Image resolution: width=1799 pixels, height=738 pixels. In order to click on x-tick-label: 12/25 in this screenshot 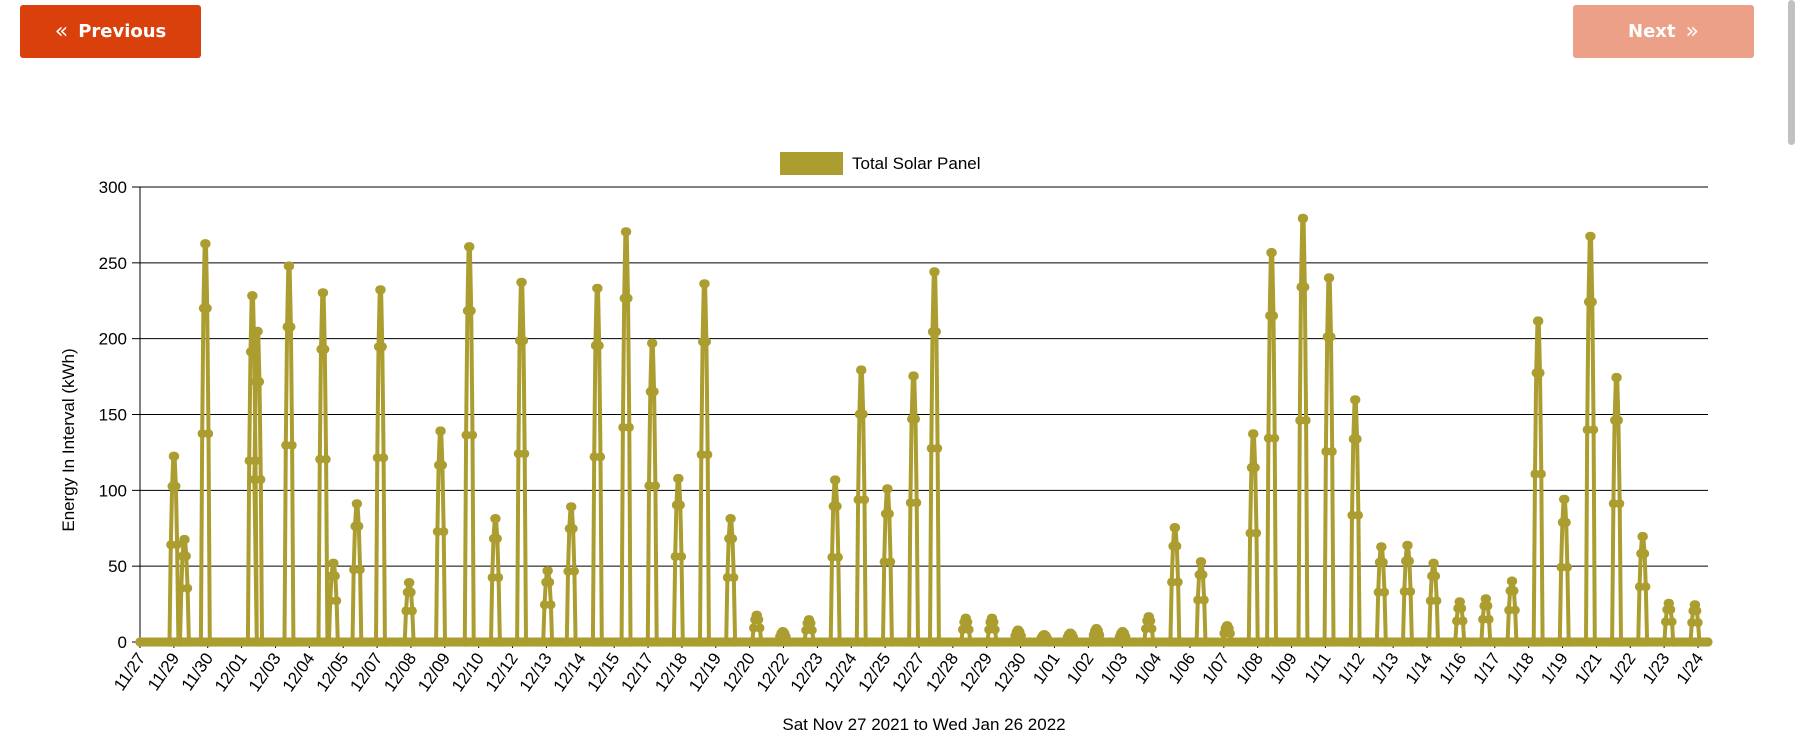, I will do `click(874, 672)`.